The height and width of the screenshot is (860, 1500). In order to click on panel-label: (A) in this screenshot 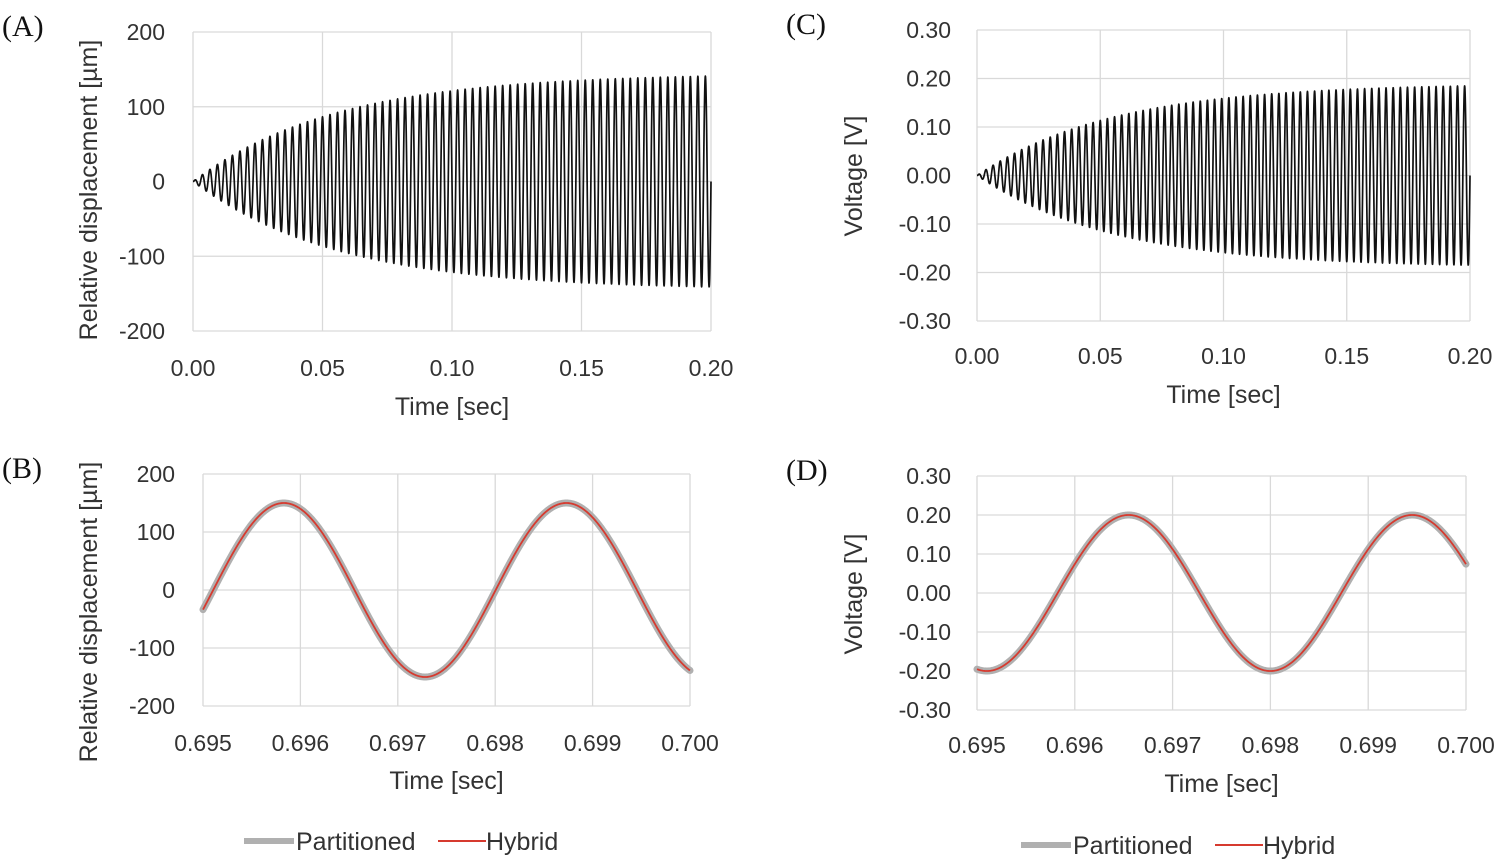, I will do `click(23, 26)`.